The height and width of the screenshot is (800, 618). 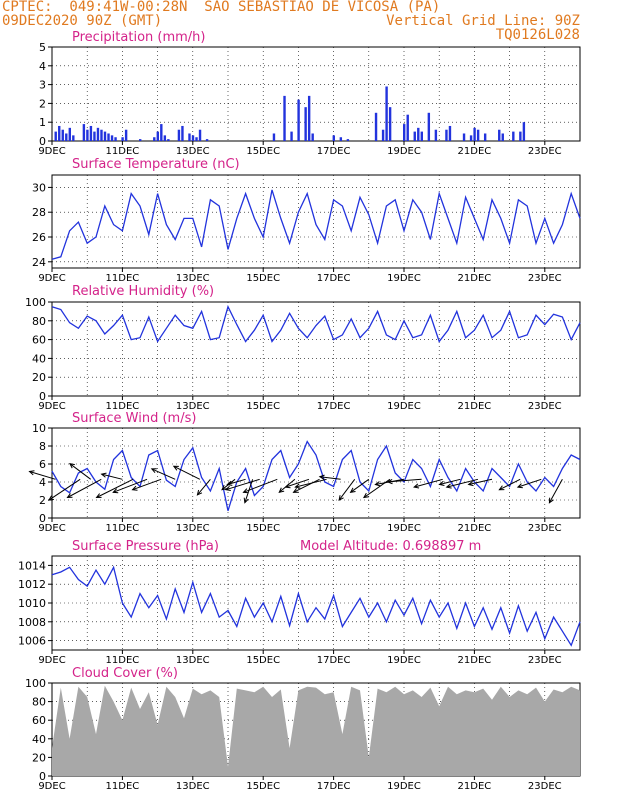 I want to click on y-tick-label: 24, so click(x=39, y=262).